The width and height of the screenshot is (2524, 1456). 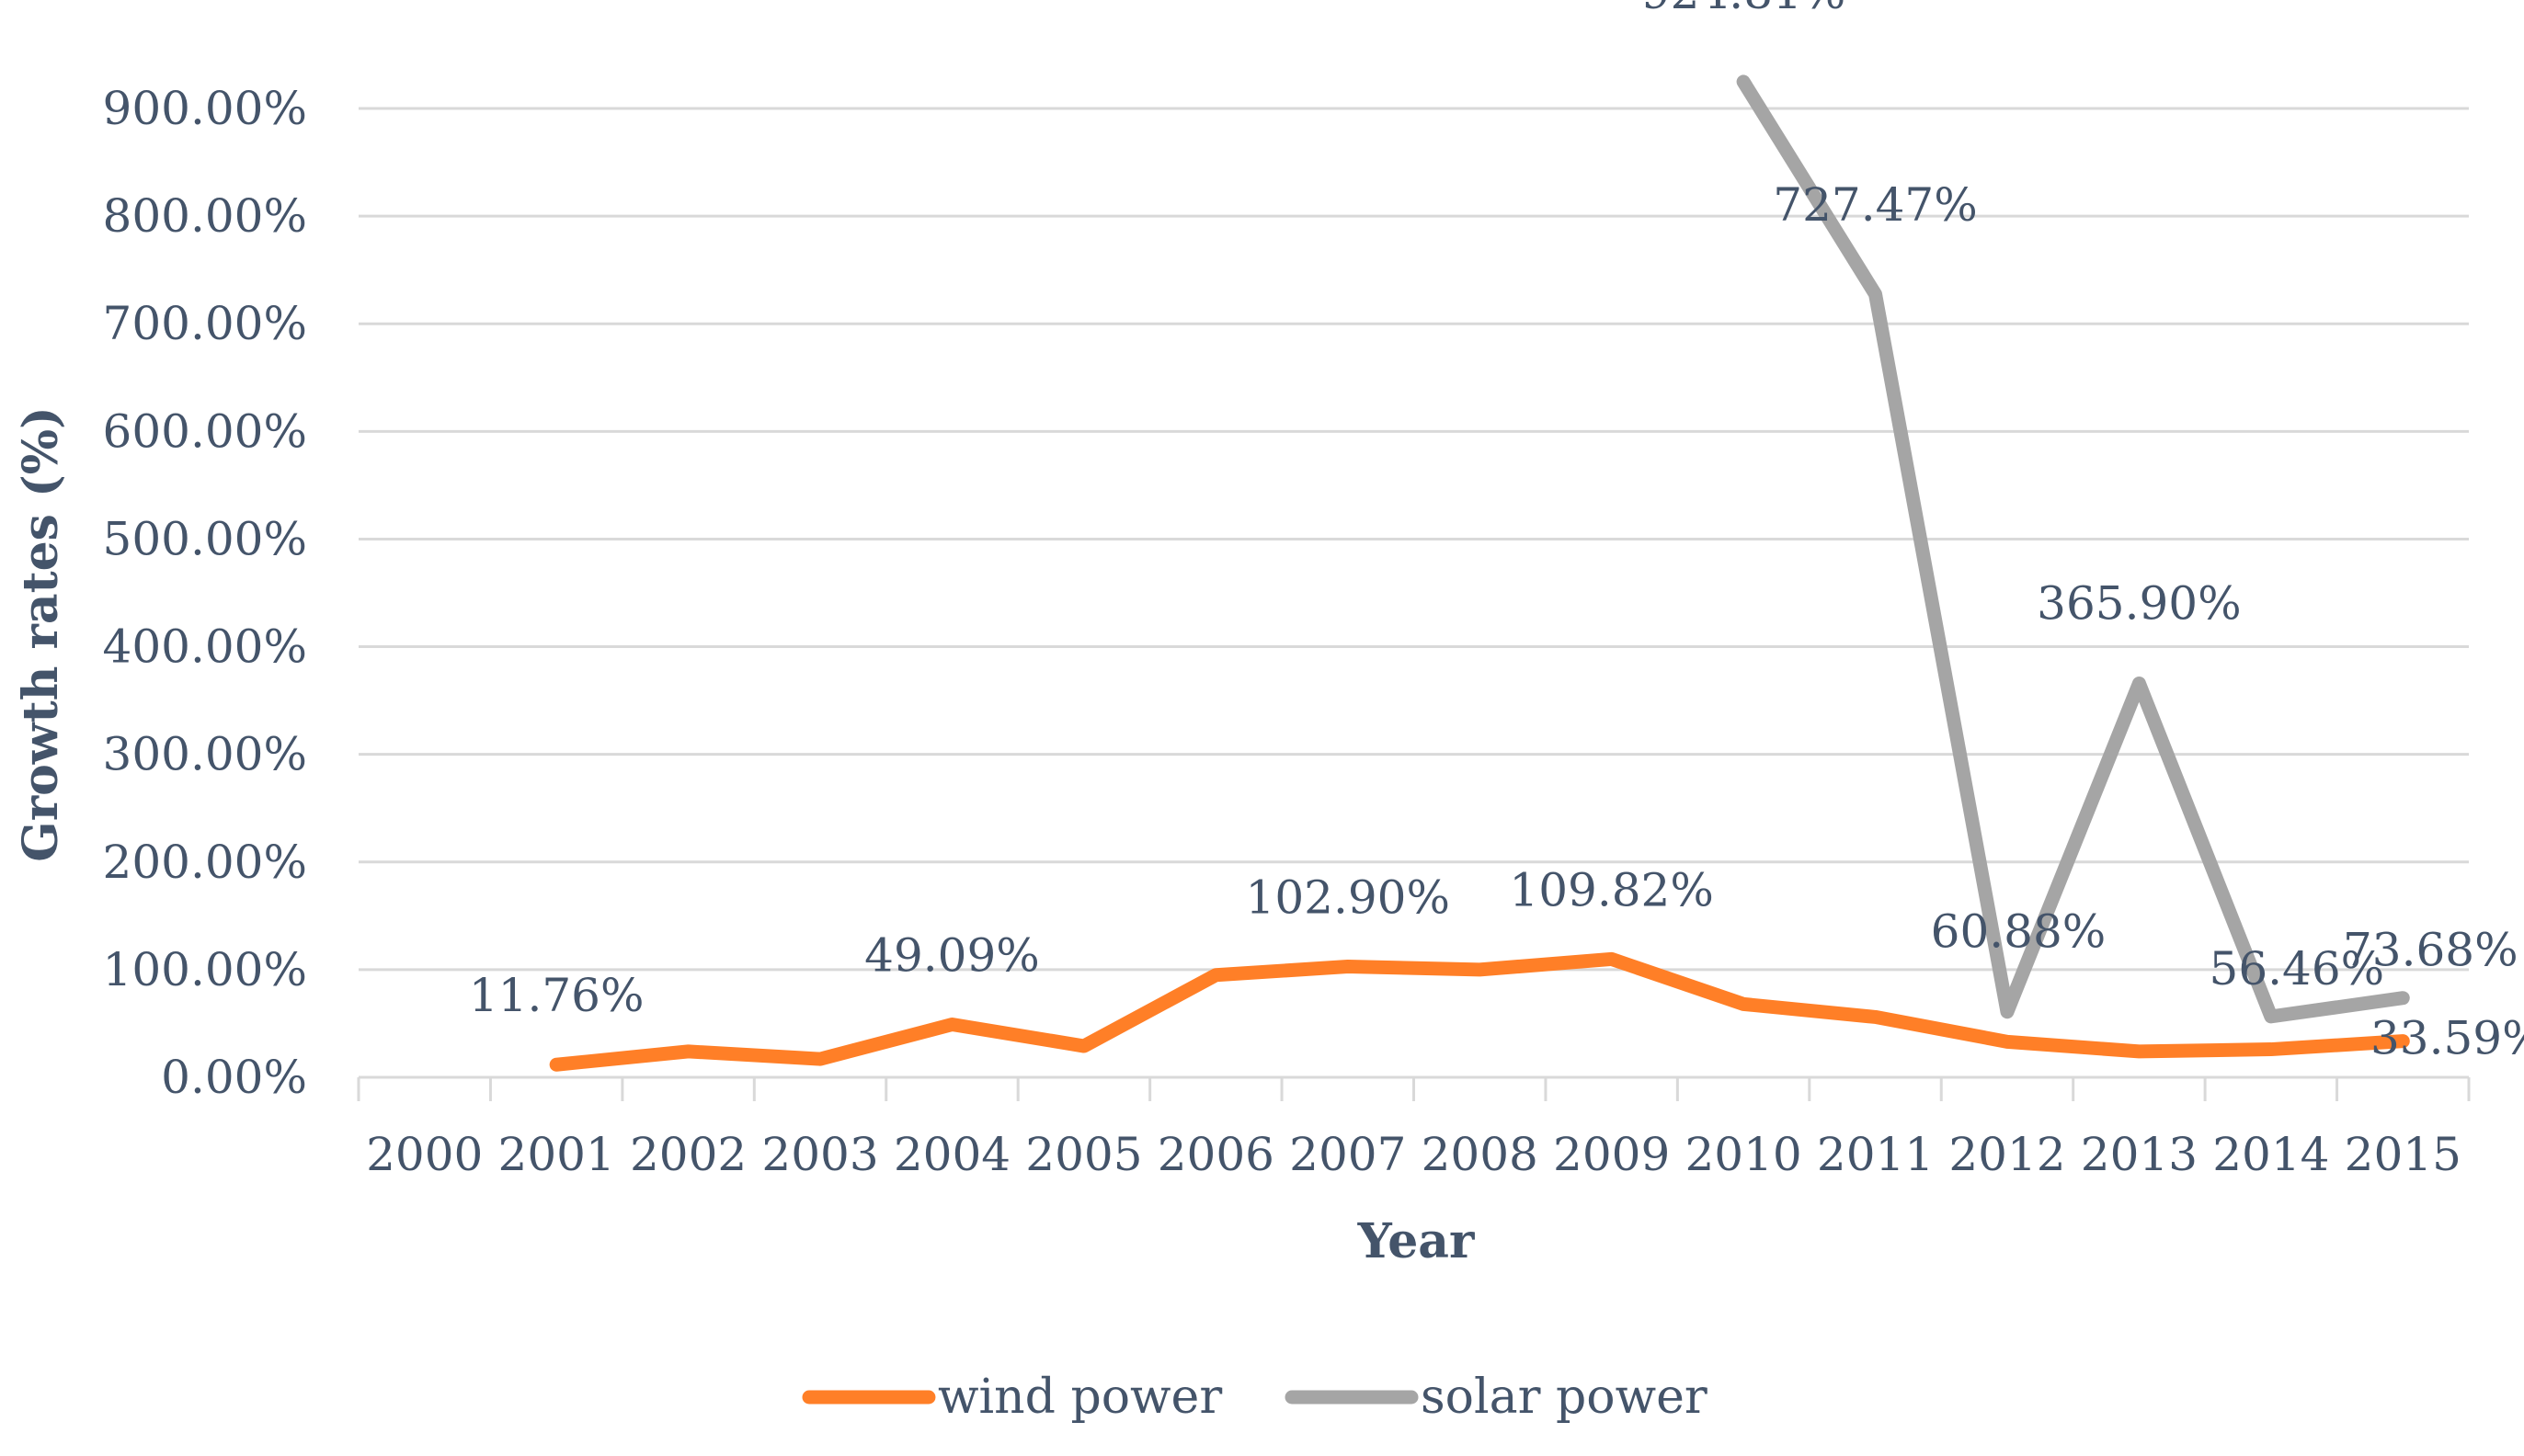 What do you see at coordinates (2447, 1038) in the screenshot?
I see `data-label: 33.59%` at bounding box center [2447, 1038].